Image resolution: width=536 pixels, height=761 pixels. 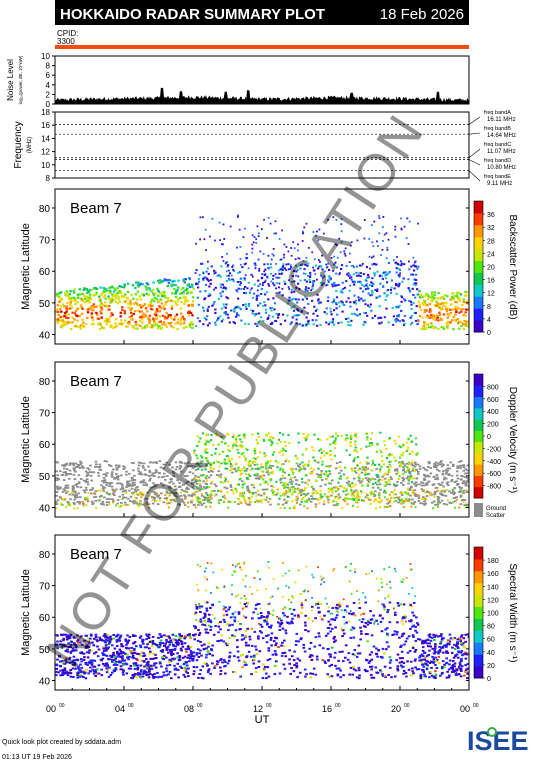 What do you see at coordinates (497, 161) in the screenshot?
I see `freq-legend-band: freq bandD` at bounding box center [497, 161].